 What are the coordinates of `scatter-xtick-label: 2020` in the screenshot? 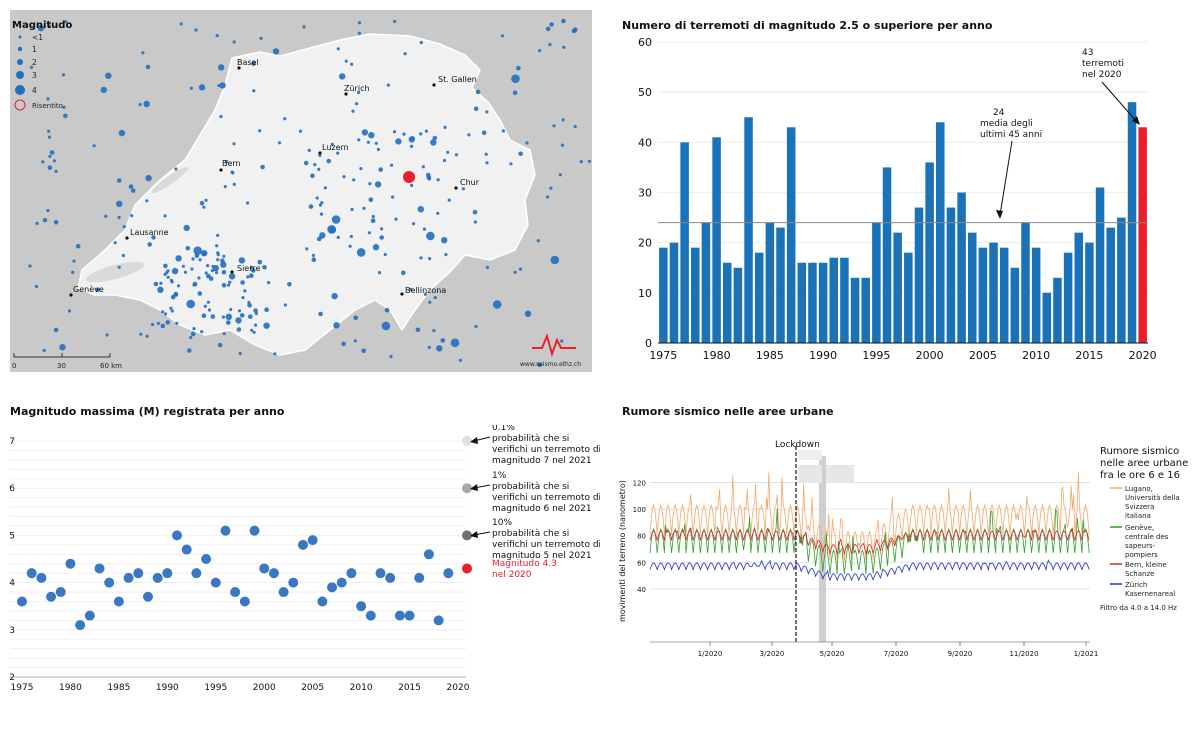 It's located at (458, 688).